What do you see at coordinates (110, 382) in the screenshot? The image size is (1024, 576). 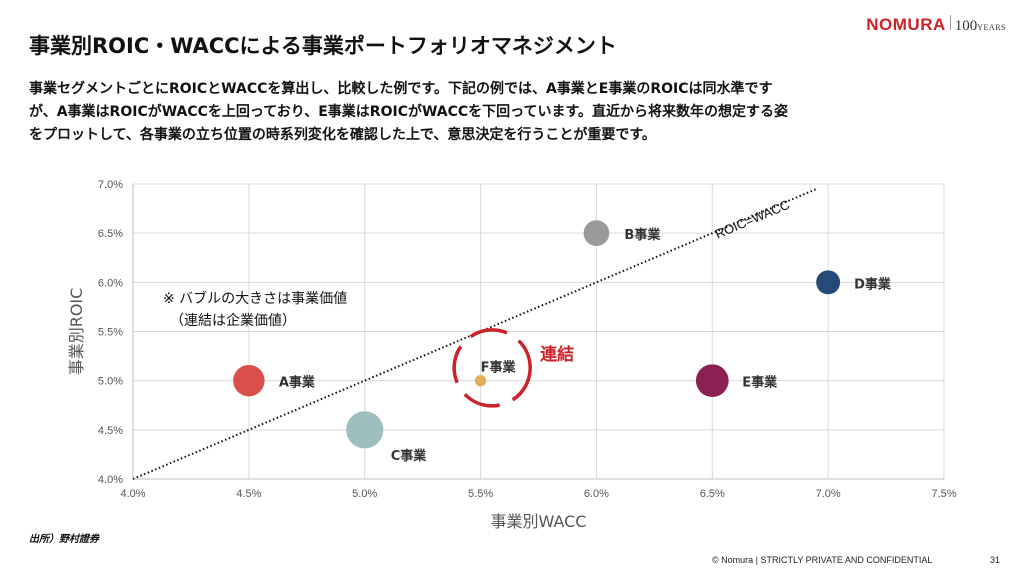 I see `y-tick-label: 5.0%` at bounding box center [110, 382].